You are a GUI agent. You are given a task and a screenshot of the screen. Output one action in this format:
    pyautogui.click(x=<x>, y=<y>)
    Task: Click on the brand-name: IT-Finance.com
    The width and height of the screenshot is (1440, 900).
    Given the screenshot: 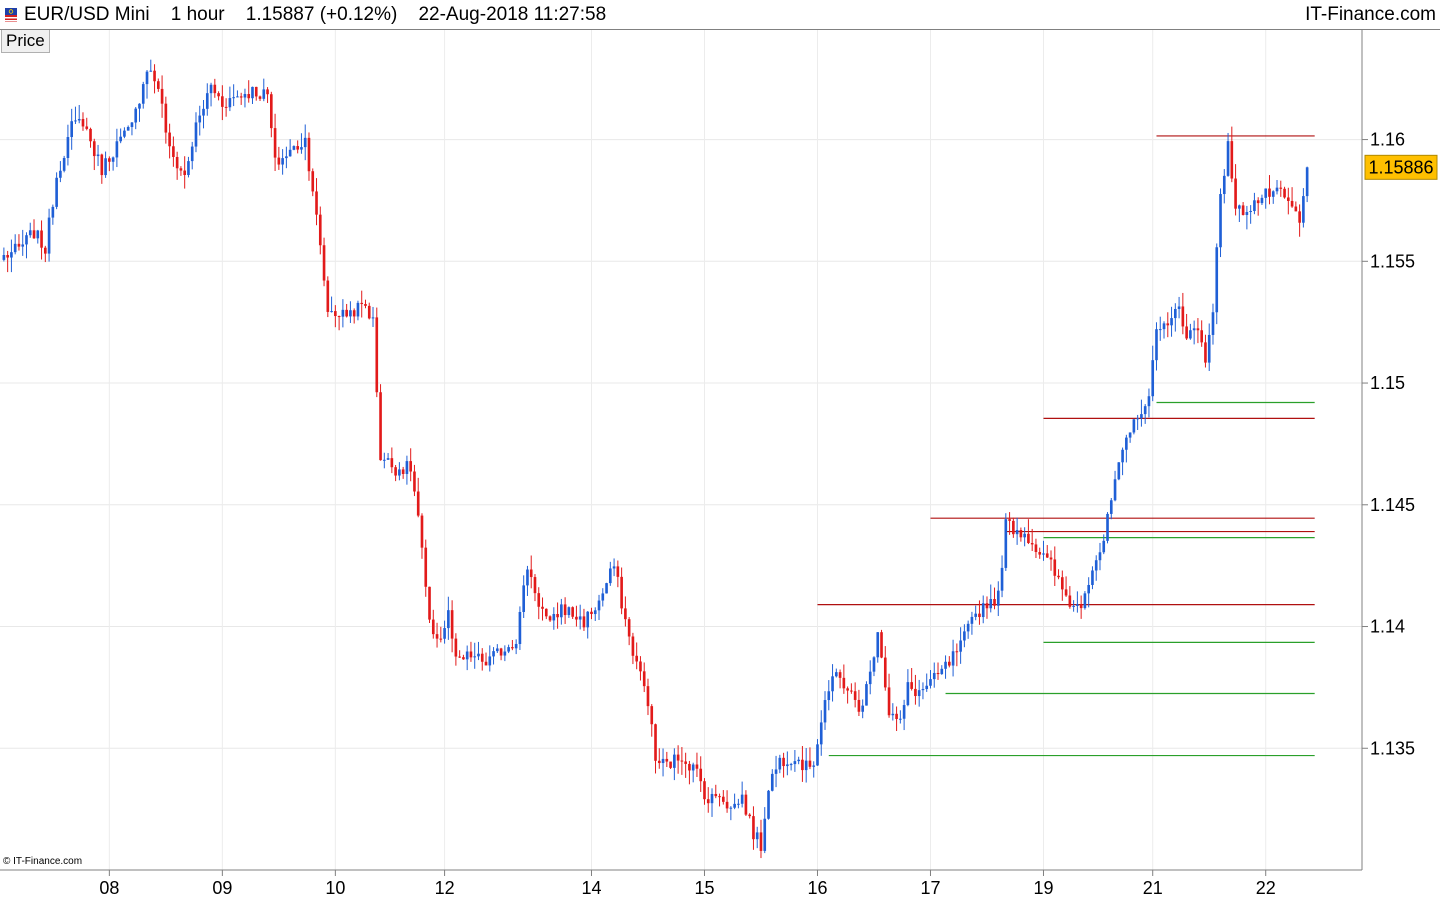 What is the action you would take?
    pyautogui.click(x=1370, y=14)
    